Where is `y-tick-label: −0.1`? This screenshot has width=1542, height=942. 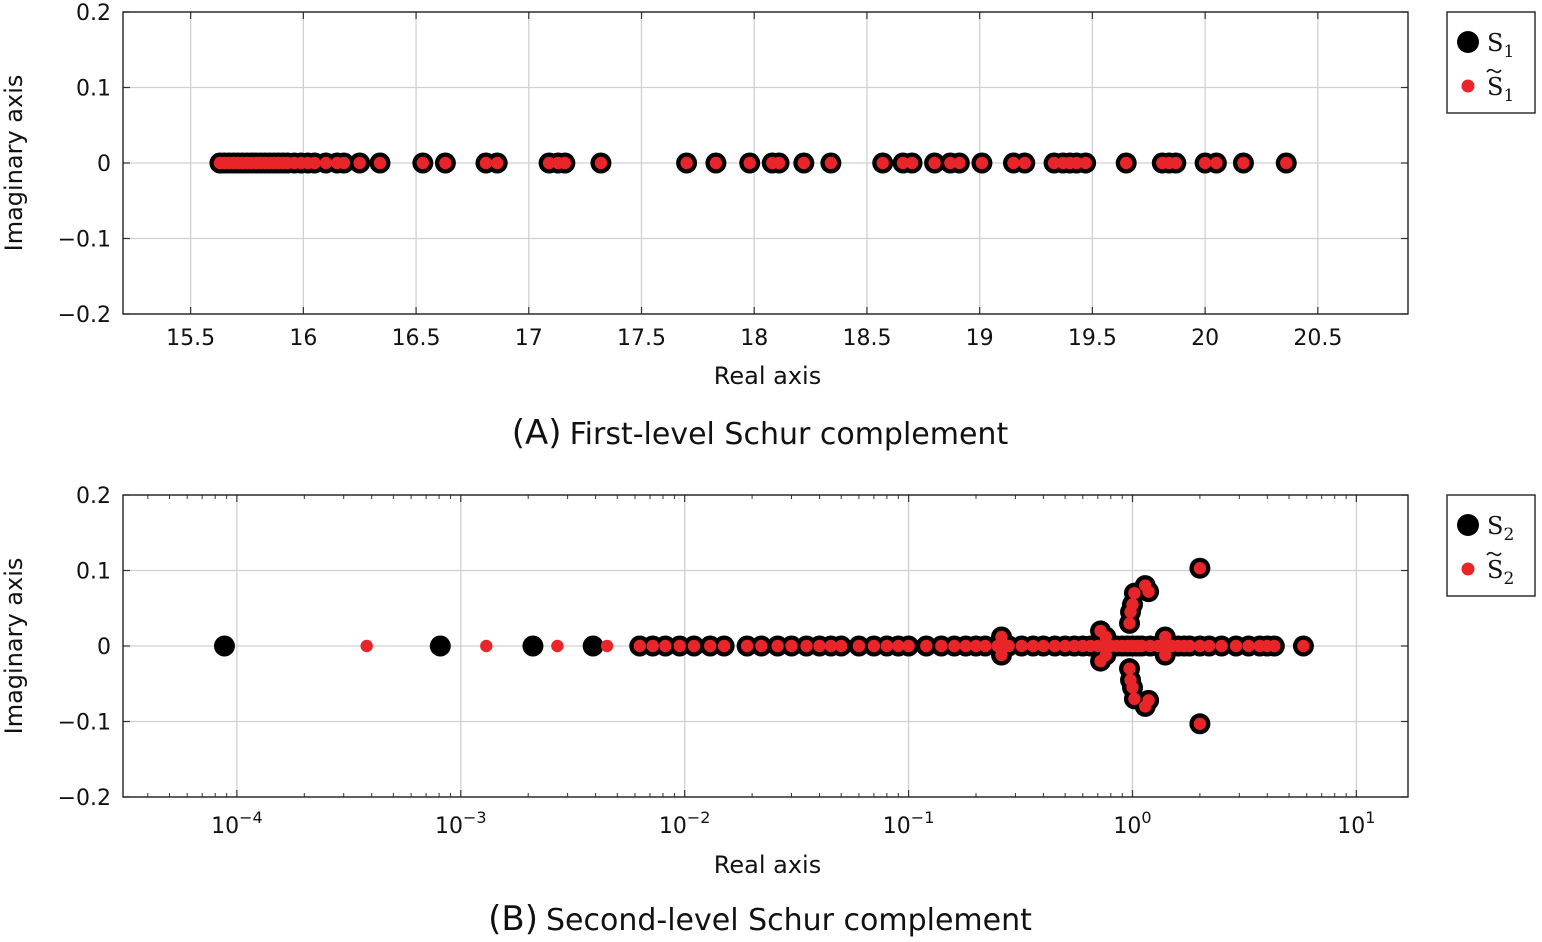
y-tick-label: −0.1 is located at coordinates (84, 723).